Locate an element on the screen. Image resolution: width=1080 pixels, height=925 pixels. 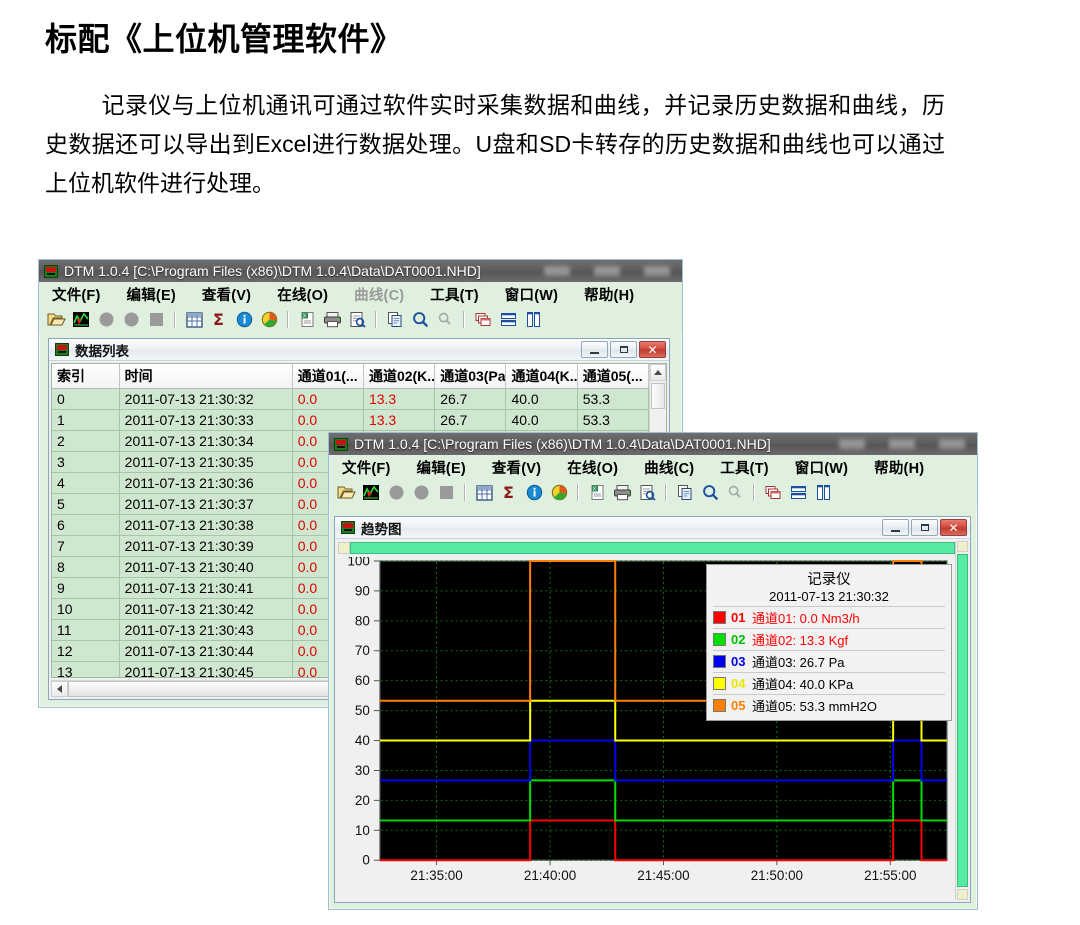
table-cell: 2011-07-13 21:30:42 is located at coordinates (206, 609).